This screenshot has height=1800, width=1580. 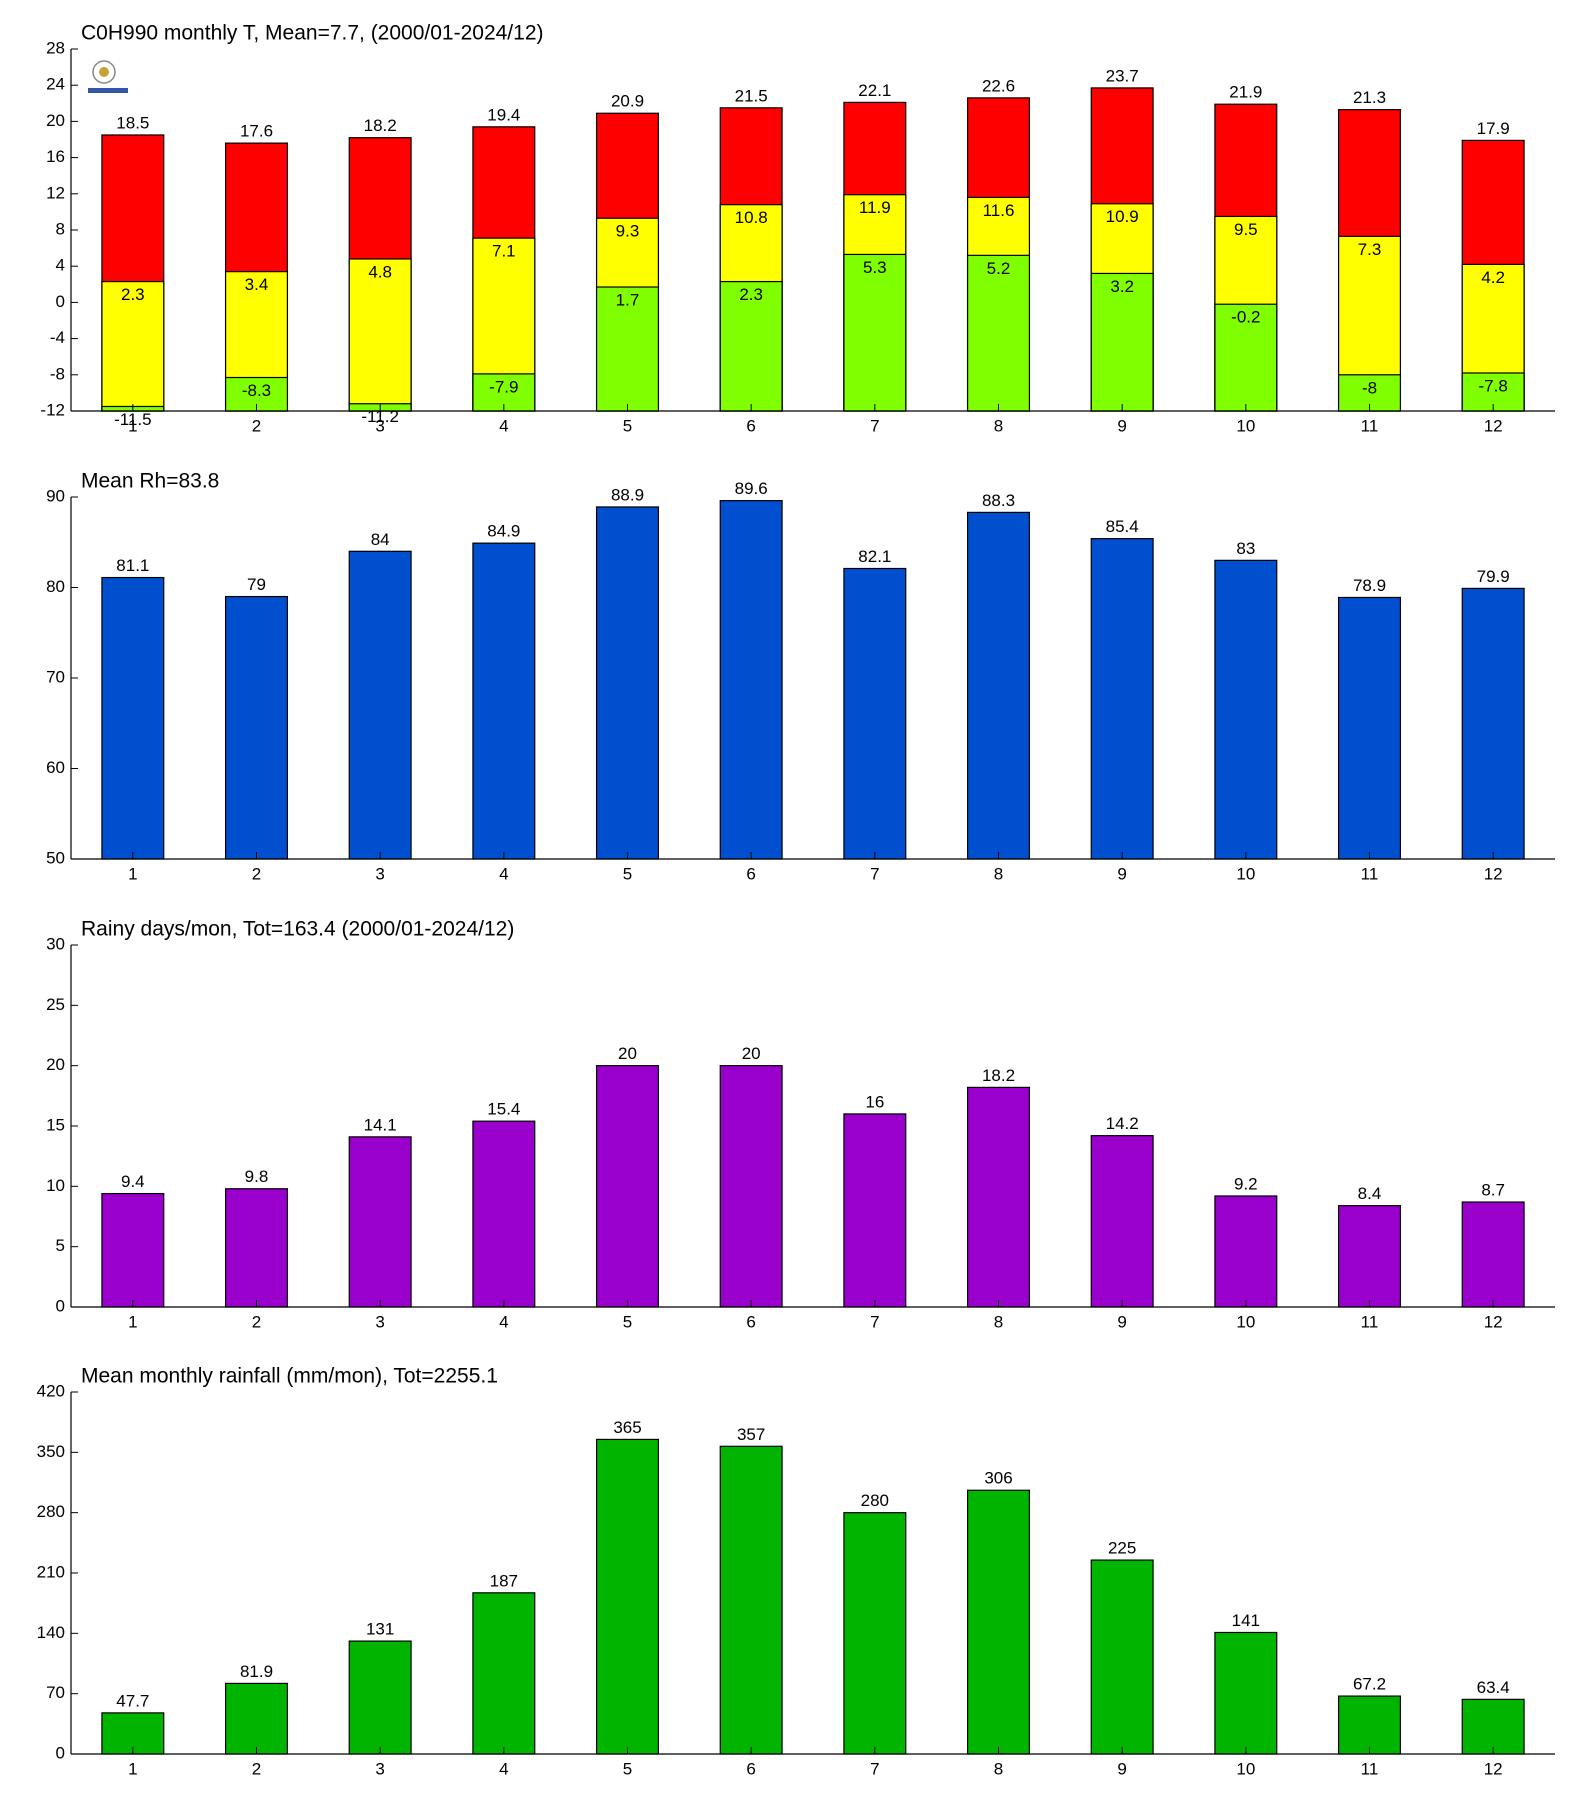 What do you see at coordinates (1493, 128) in the screenshot?
I see `value-label: 17.9` at bounding box center [1493, 128].